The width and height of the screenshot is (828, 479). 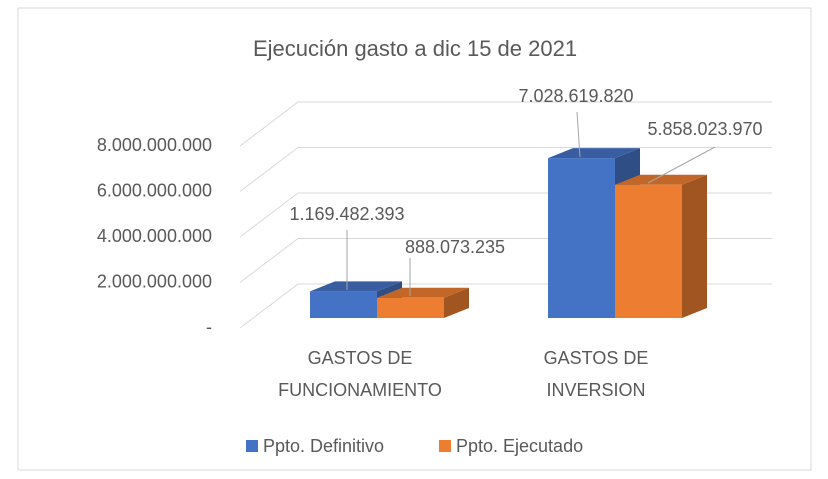 What do you see at coordinates (415, 48) in the screenshot?
I see `chart-title: Ejecución gasto a dic 15 de 2021` at bounding box center [415, 48].